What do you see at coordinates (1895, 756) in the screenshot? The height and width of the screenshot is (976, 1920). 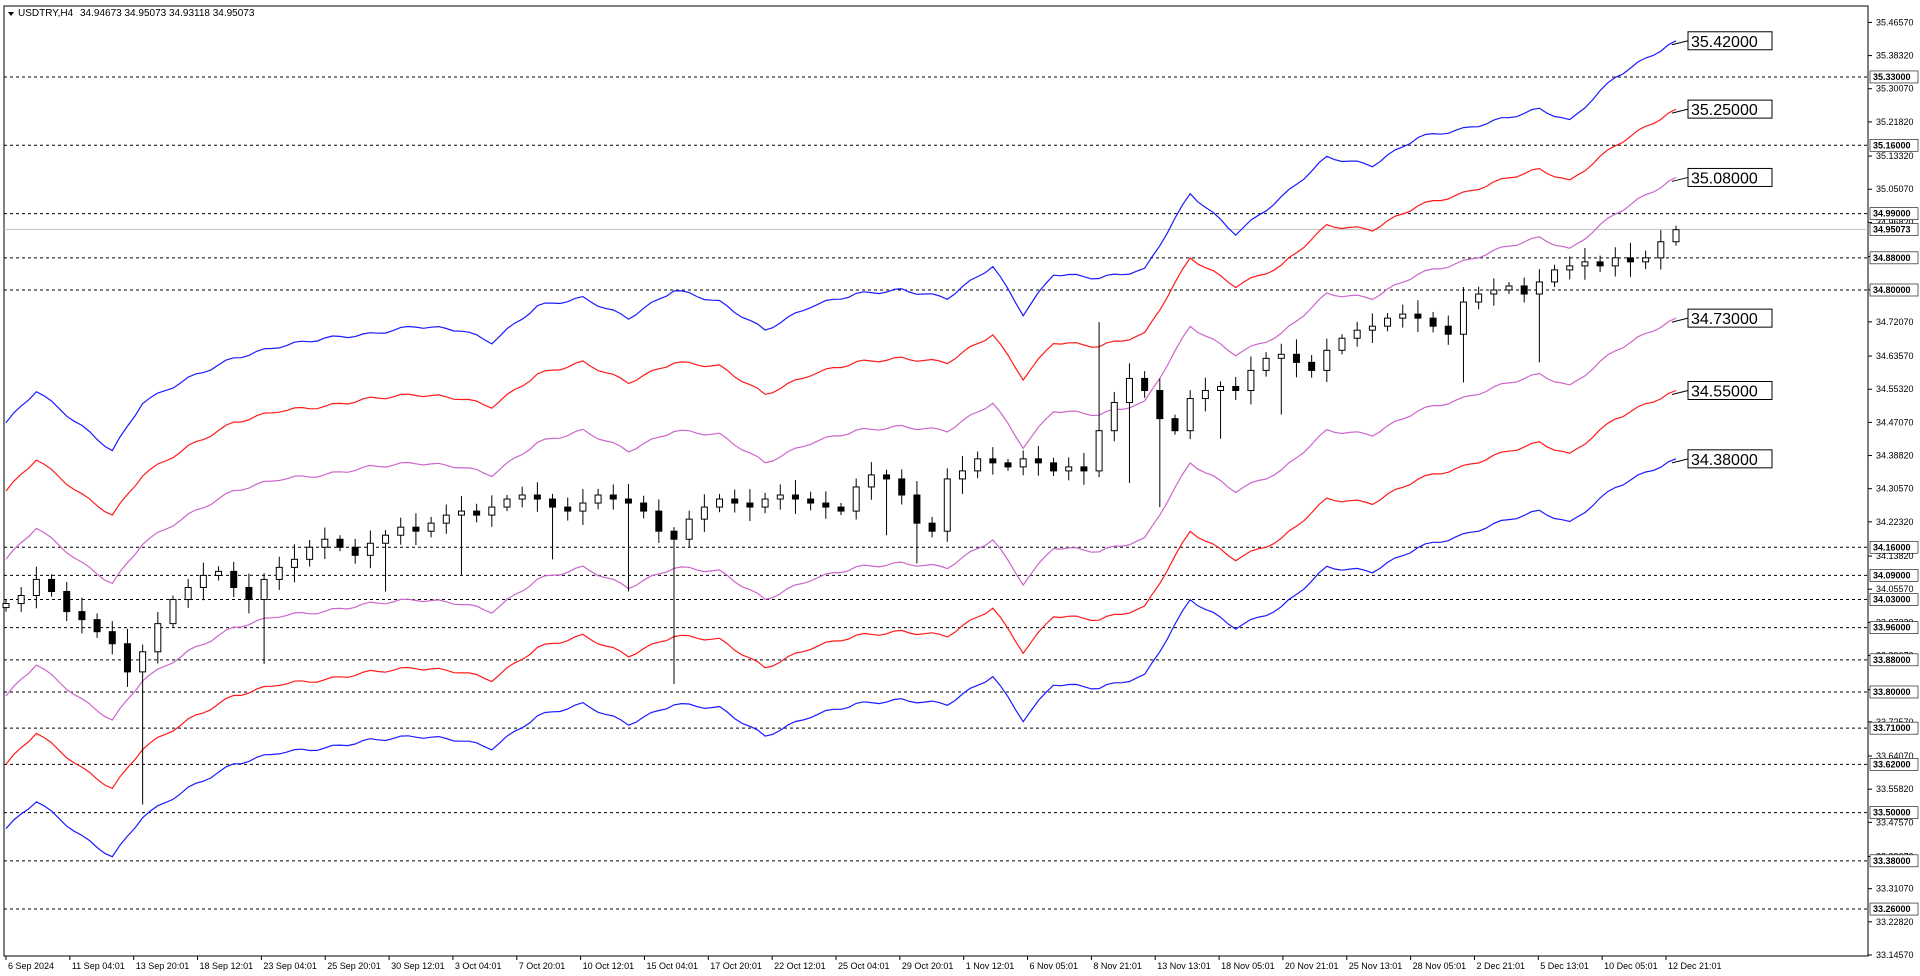 I see `y-tick-label: 33.64070` at bounding box center [1895, 756].